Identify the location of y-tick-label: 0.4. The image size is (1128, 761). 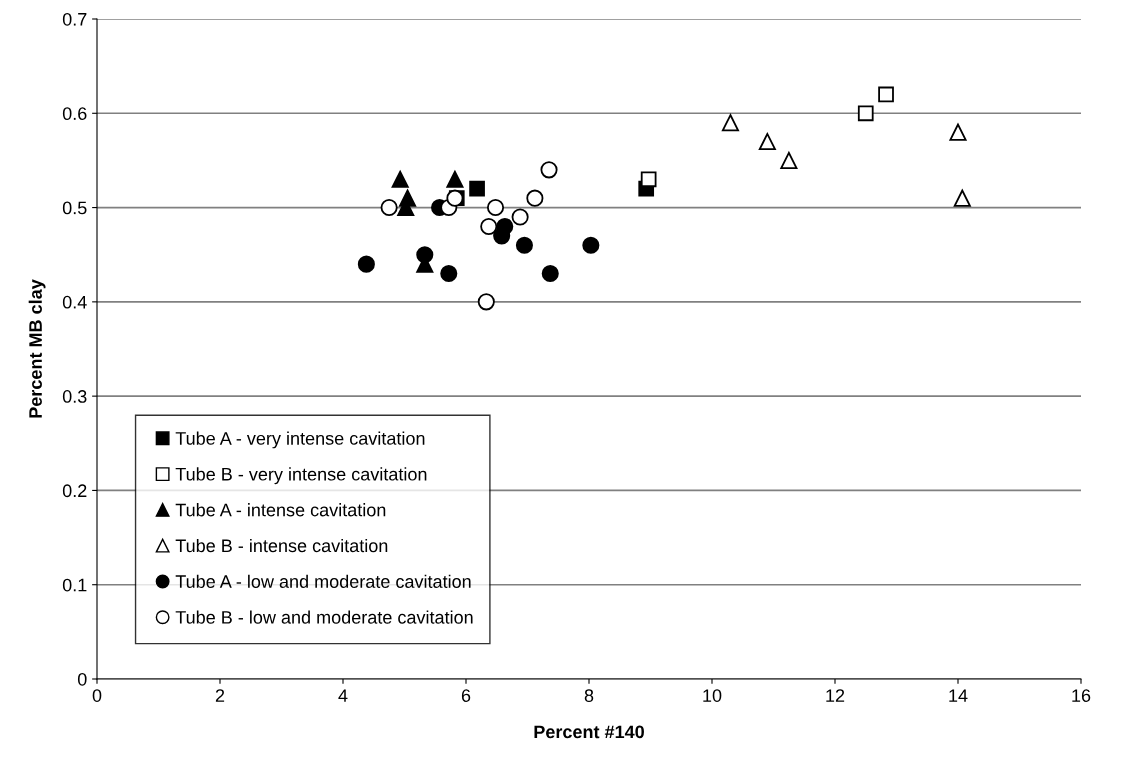
(74, 302).